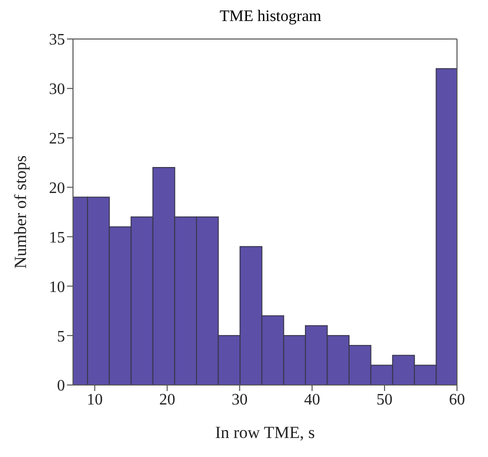  I want to click on chart-title: TME histogram, so click(270, 17).